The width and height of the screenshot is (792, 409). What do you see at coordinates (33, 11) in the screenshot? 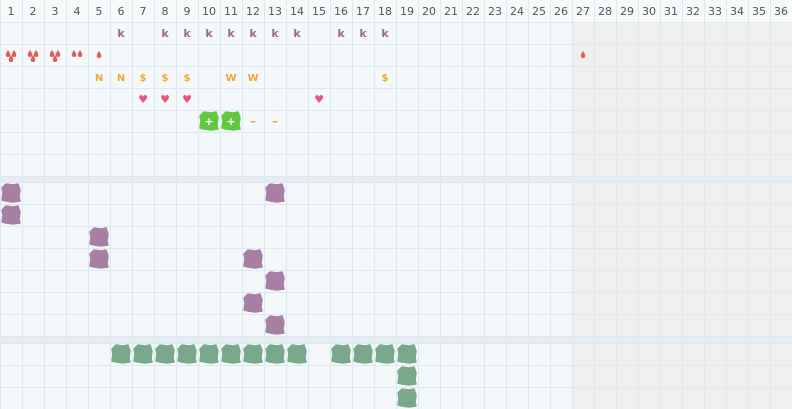
I see `column-header-label: 2` at bounding box center [33, 11].